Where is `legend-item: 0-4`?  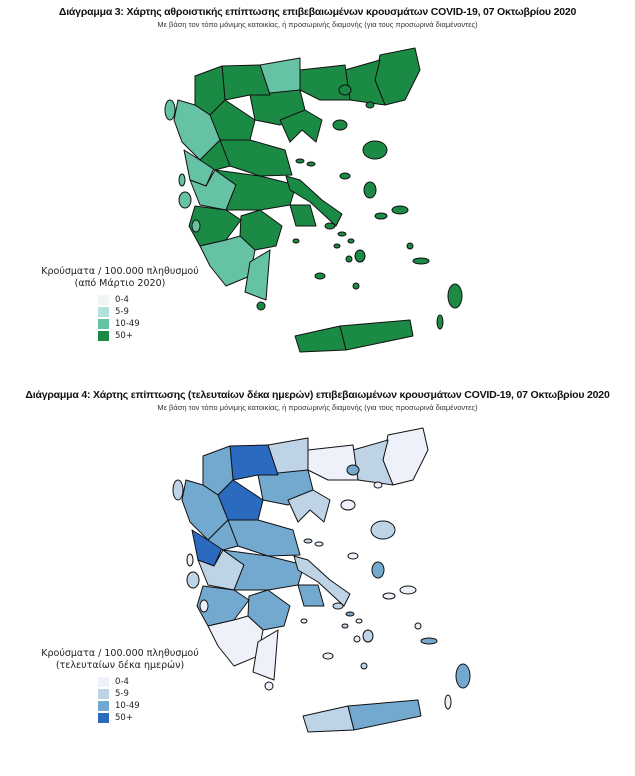
legend-item: 0-4 is located at coordinates (154, 682).